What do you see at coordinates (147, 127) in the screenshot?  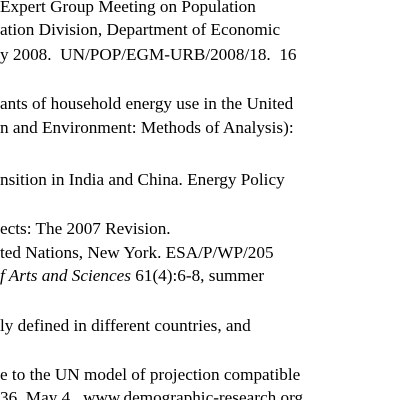 I see `reference-line: n and Environment: Methods of Analysis):` at bounding box center [147, 127].